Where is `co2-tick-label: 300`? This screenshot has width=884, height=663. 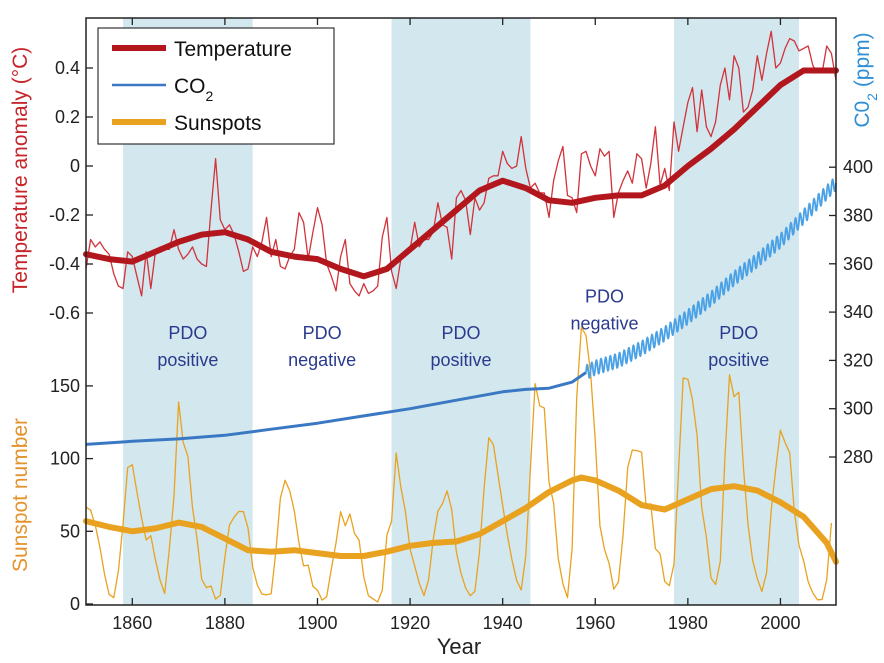 co2-tick-label: 300 is located at coordinates (858, 409).